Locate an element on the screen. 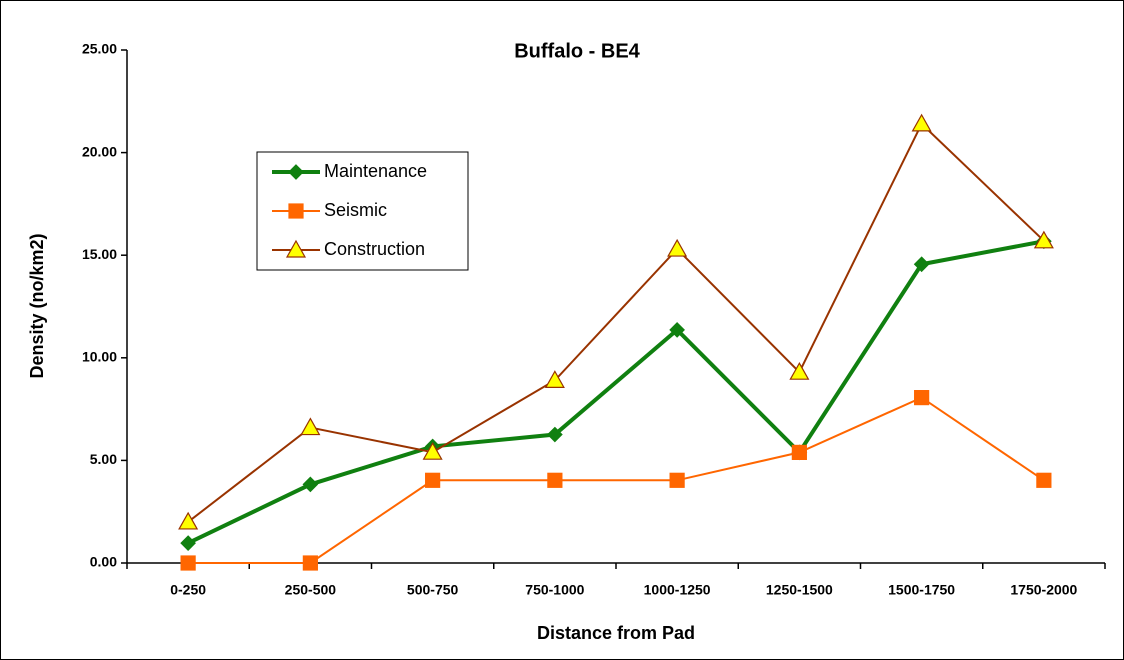 This screenshot has height=660, width=1124. y-tick-label: 20.00 is located at coordinates (99, 151).